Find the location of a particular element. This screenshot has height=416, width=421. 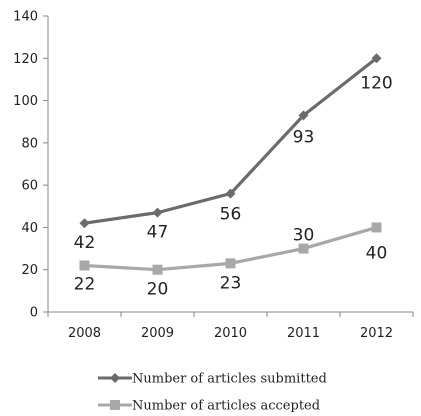

legend-label: Number of articles submitted is located at coordinates (229, 379).